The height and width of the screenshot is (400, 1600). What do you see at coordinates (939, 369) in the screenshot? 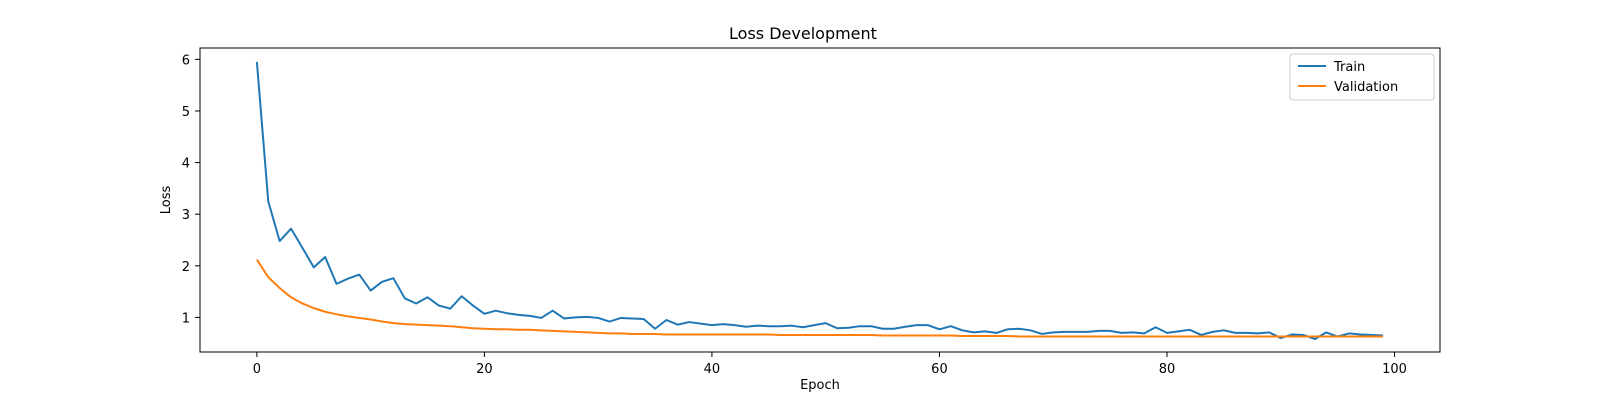
I see `x-tick-label: 60` at bounding box center [939, 369].